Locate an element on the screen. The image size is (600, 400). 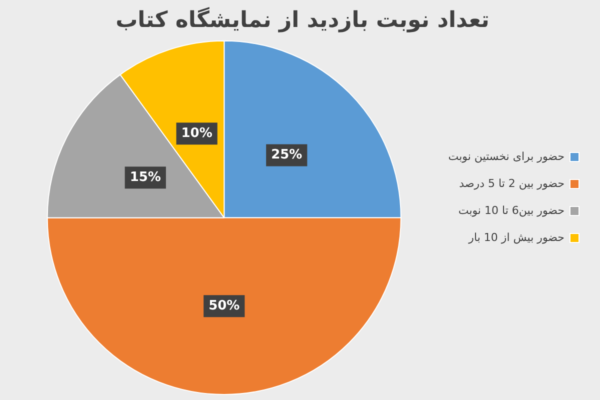
legend-label: حضور بین 2 تا 5 درصد is located at coordinates (511, 183).